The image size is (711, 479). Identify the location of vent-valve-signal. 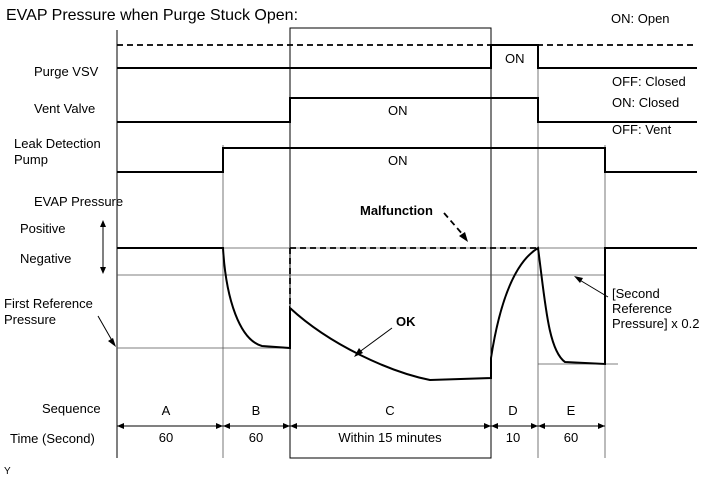
(407, 110).